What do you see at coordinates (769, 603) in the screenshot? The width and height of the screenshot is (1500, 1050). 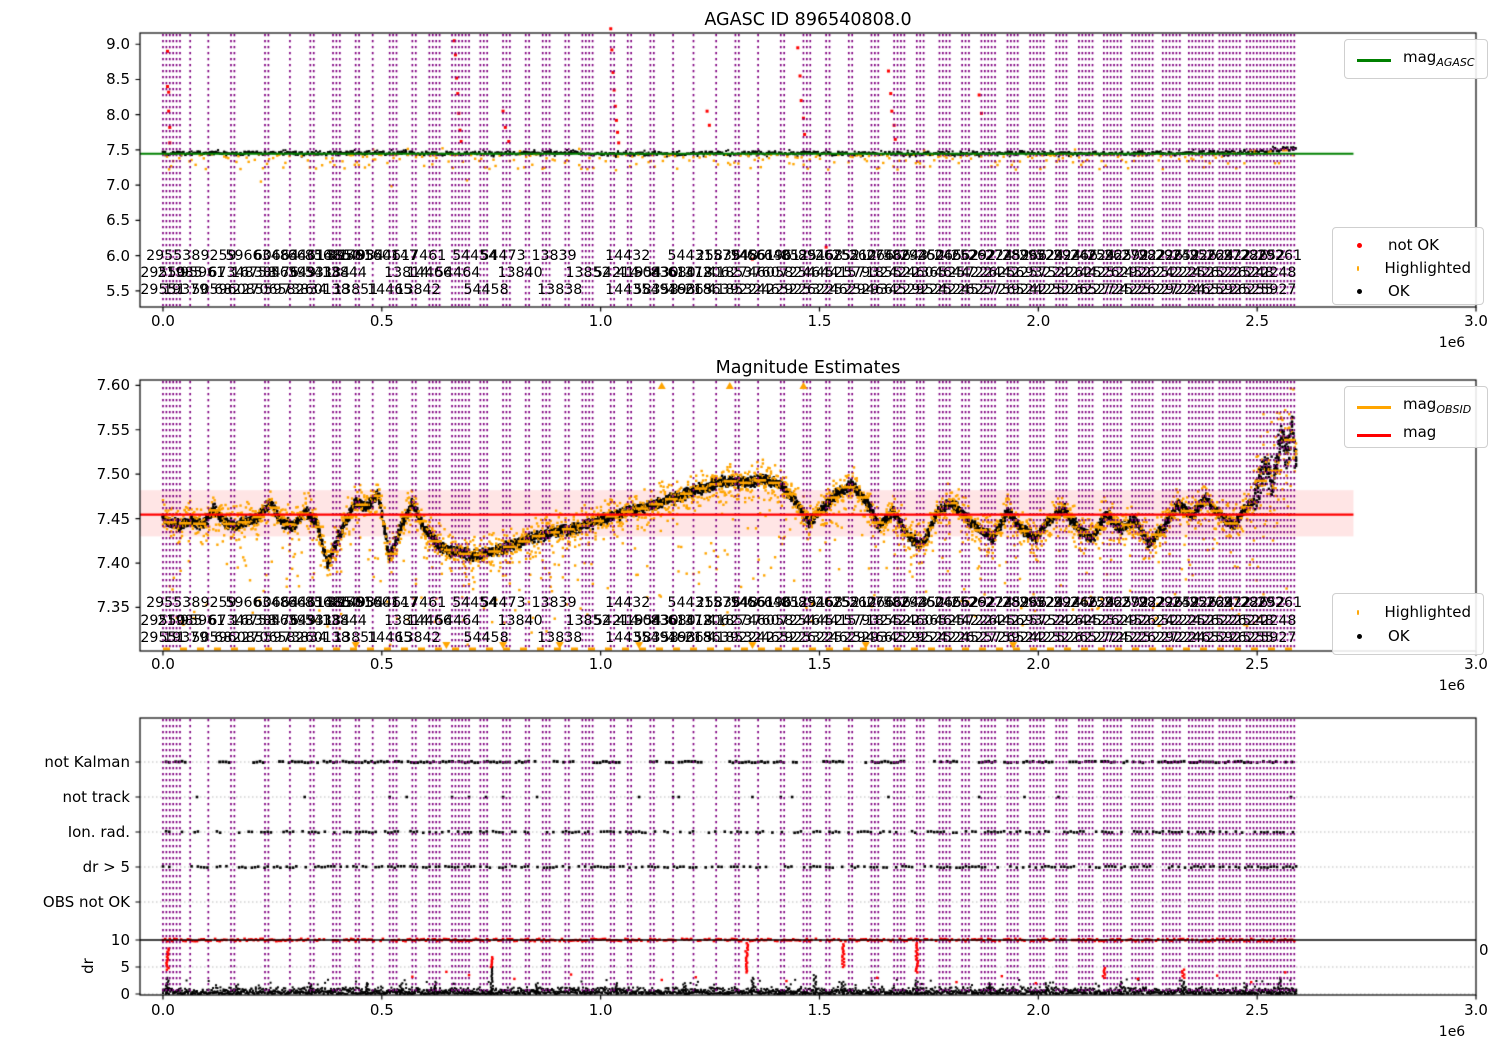 I see `obsid-annotation: 66196` at bounding box center [769, 603].